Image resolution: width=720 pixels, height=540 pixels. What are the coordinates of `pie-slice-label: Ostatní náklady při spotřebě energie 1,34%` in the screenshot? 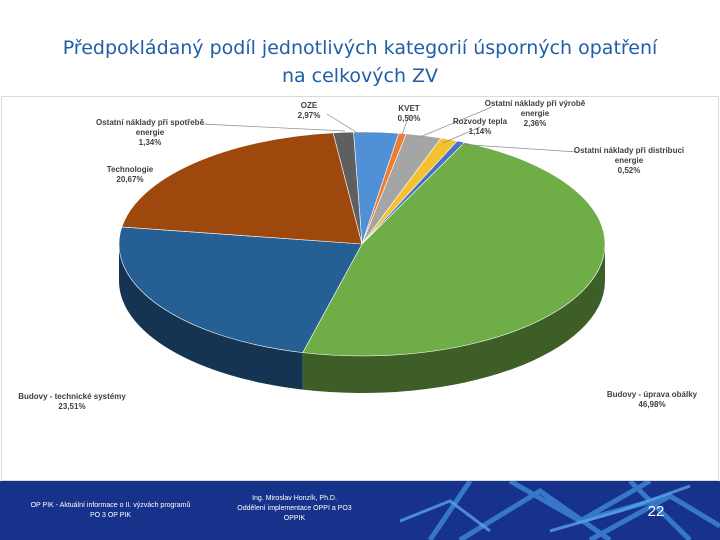 It's located at (150, 132).